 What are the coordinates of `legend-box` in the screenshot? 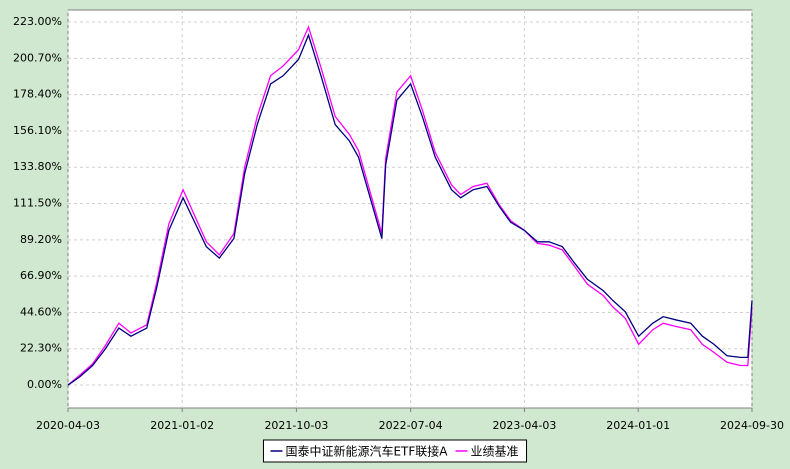 It's located at (395, 451).